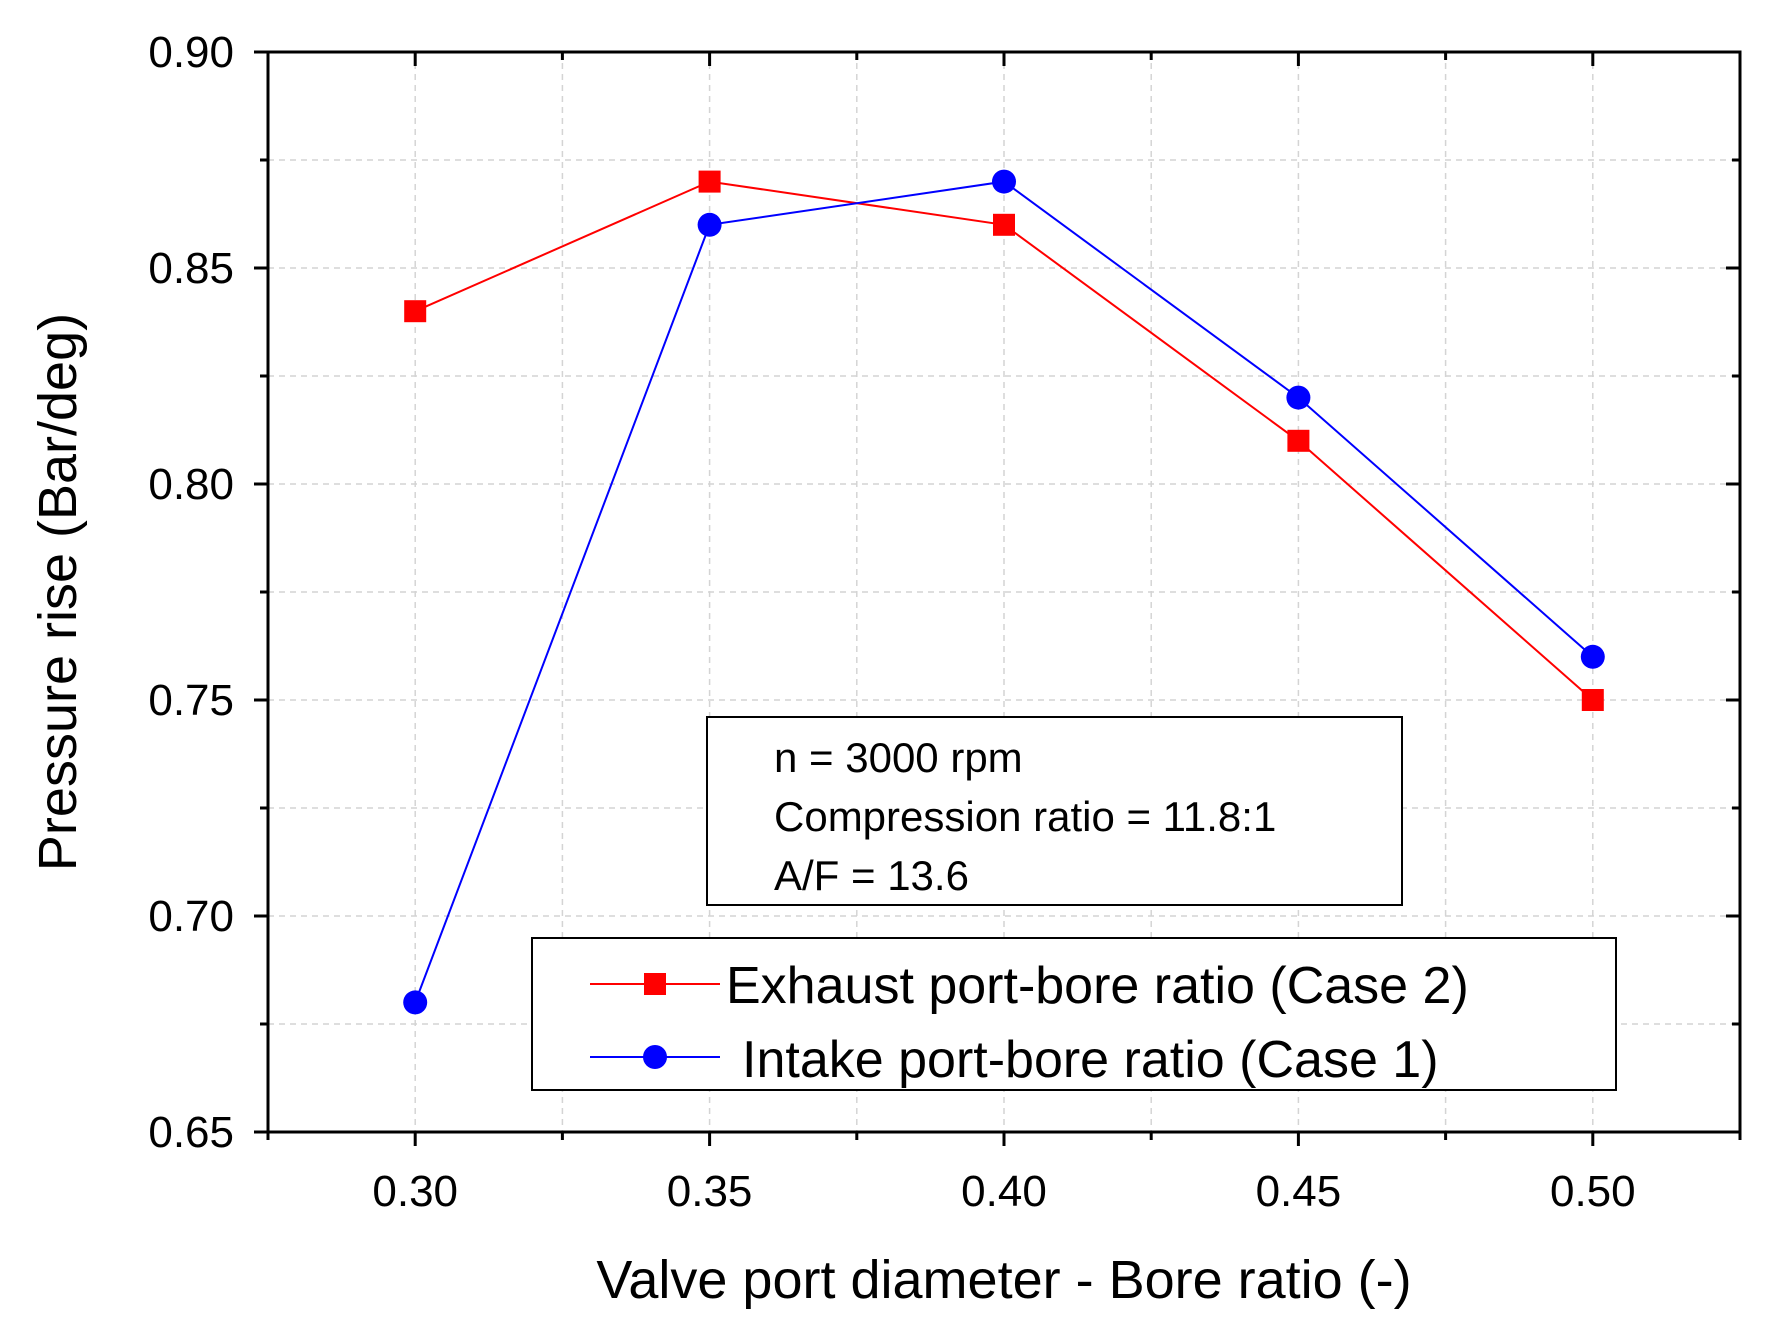 The image size is (1771, 1328). I want to click on y-tick-label: 0.65, so click(191, 1132).